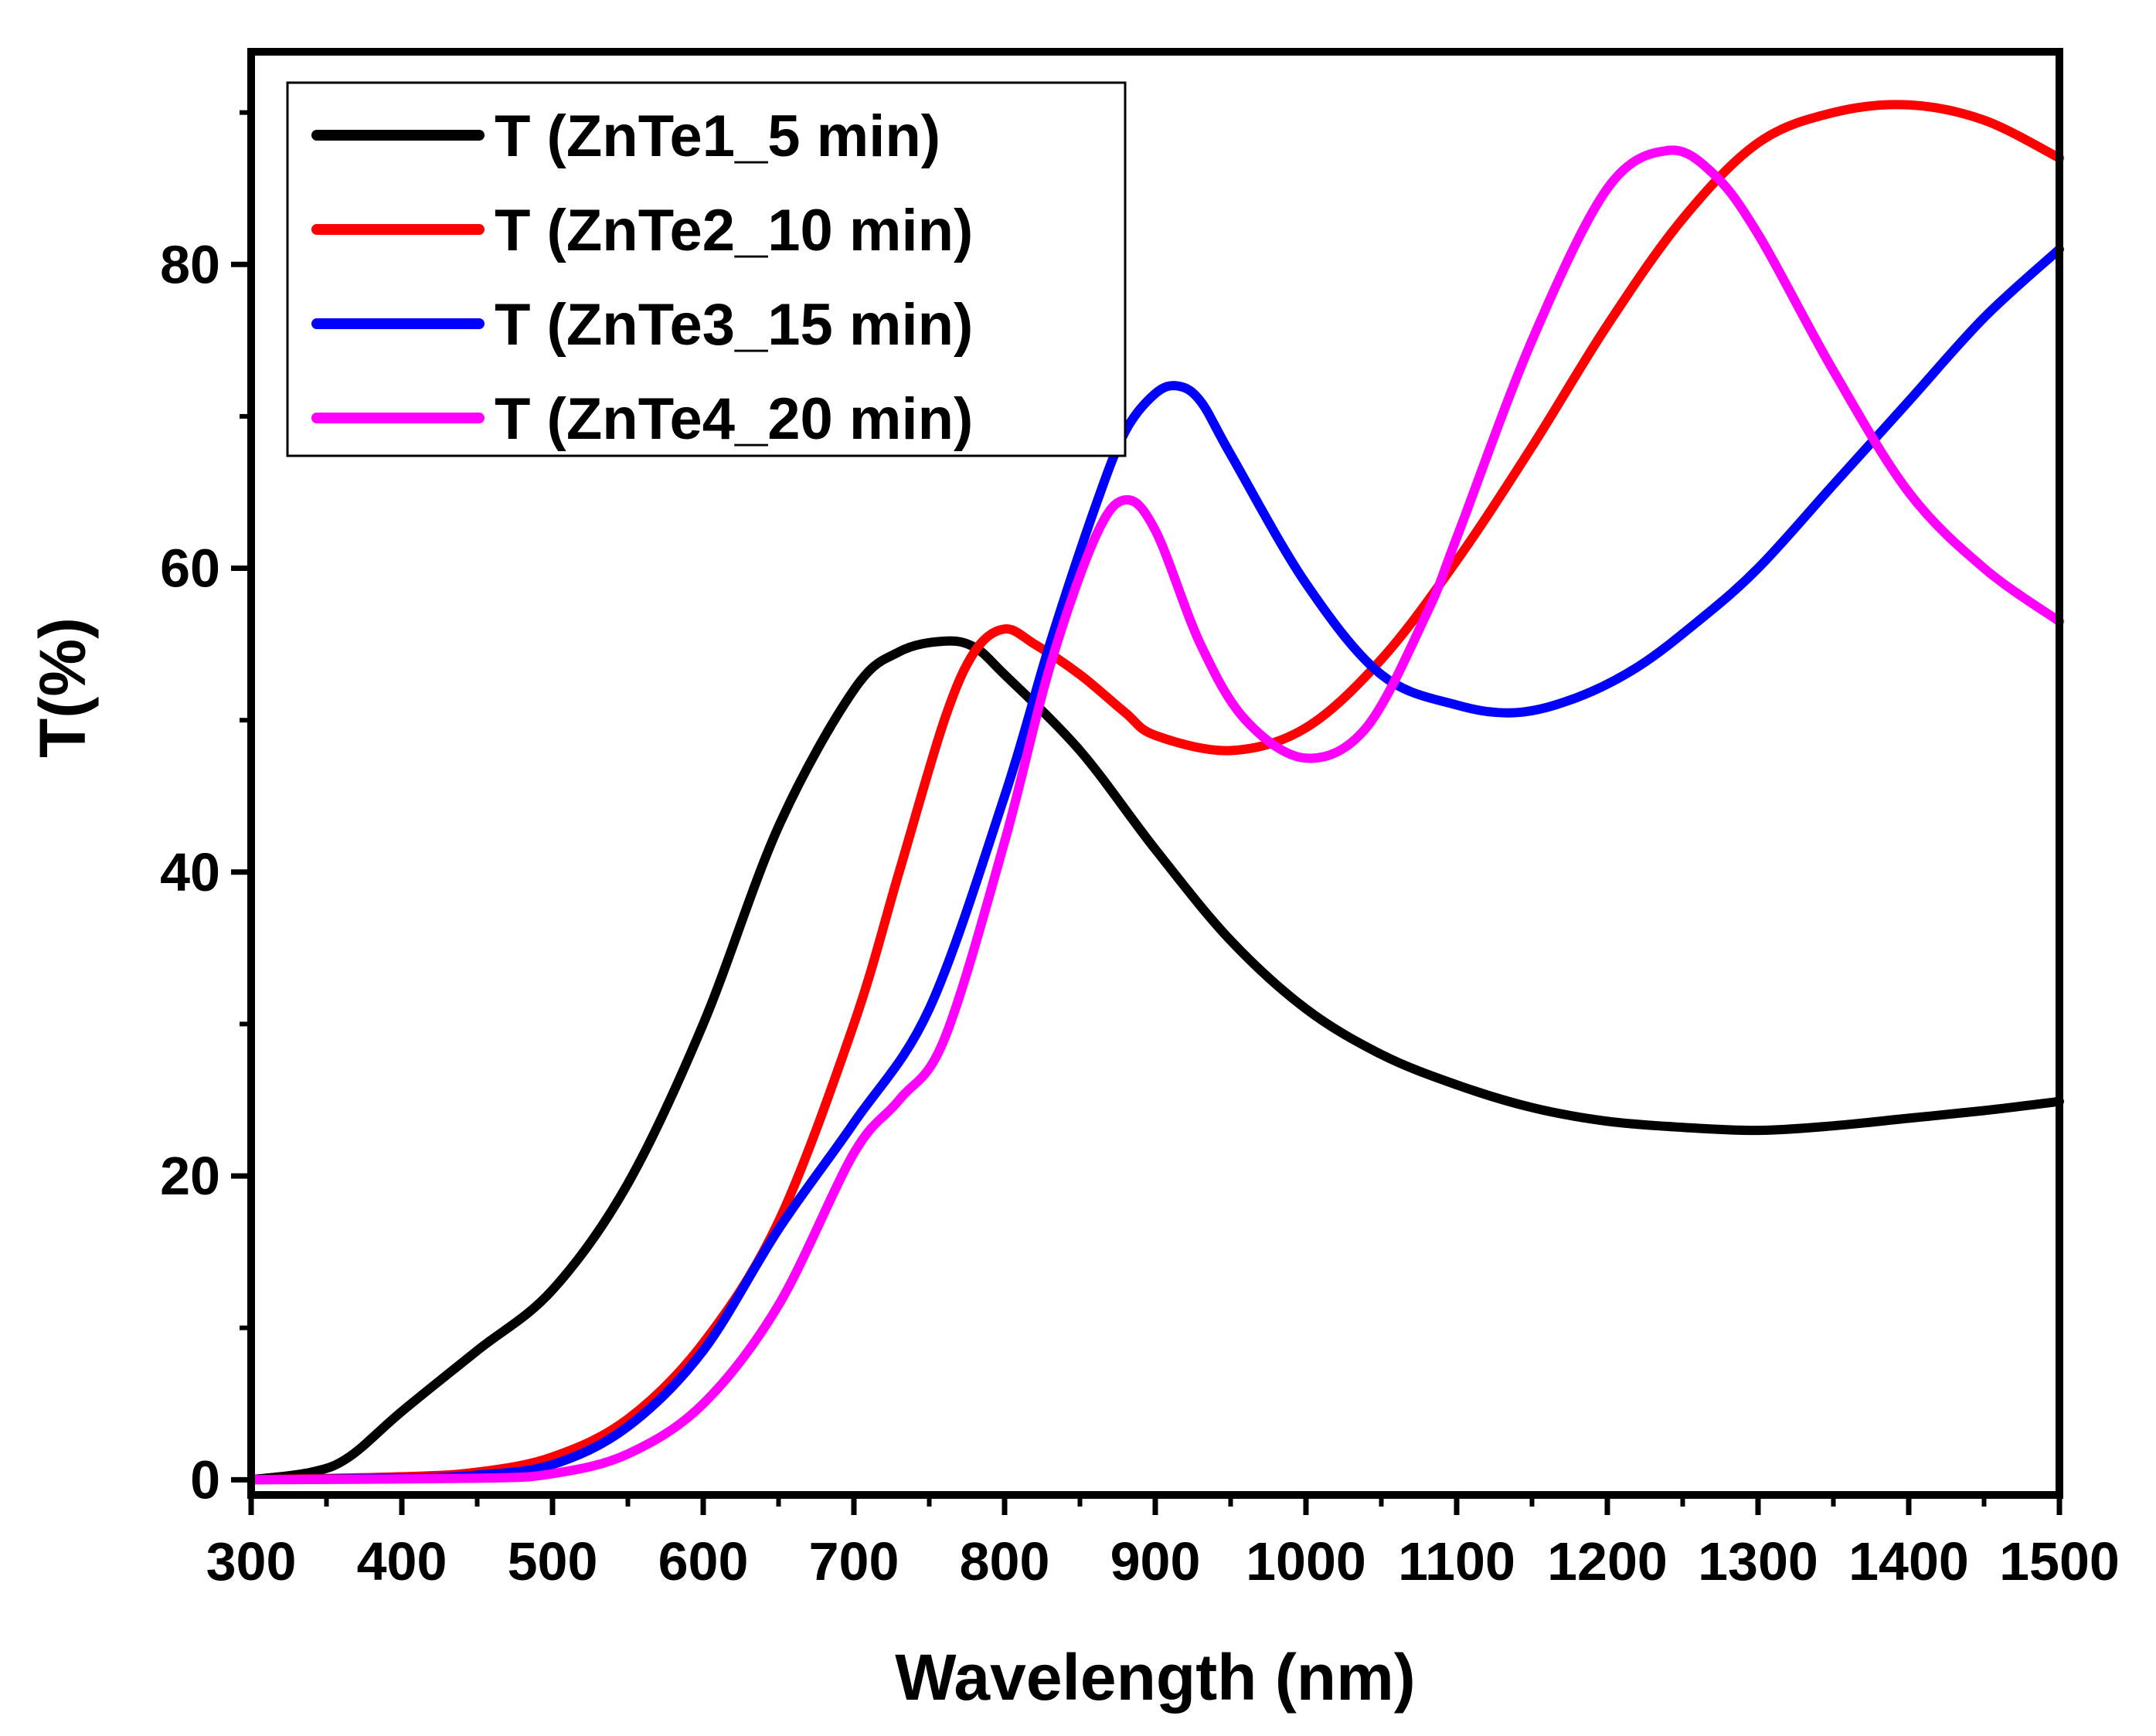 This screenshot has width=2156, height=1736. Describe the element at coordinates (1908, 1561) in the screenshot. I see `x-tick-label: 1400` at that location.